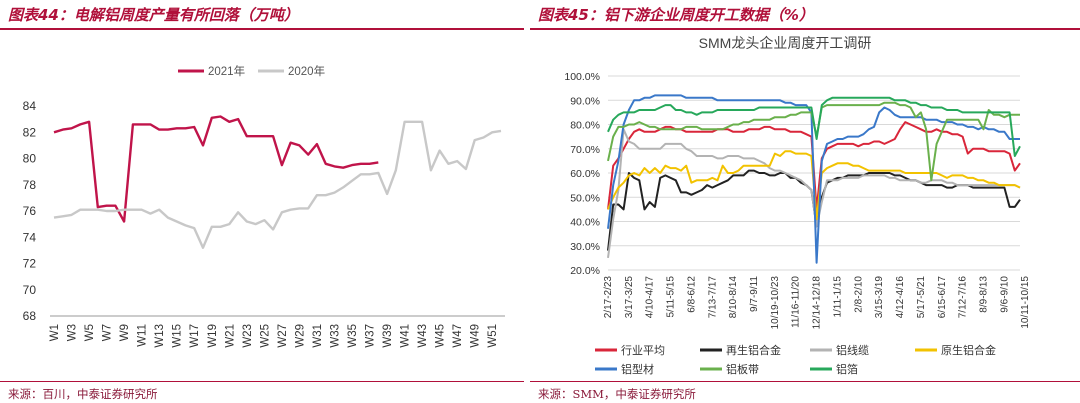  I want to click on x-tick-label: 10/19-10/23, so click(775, 303).